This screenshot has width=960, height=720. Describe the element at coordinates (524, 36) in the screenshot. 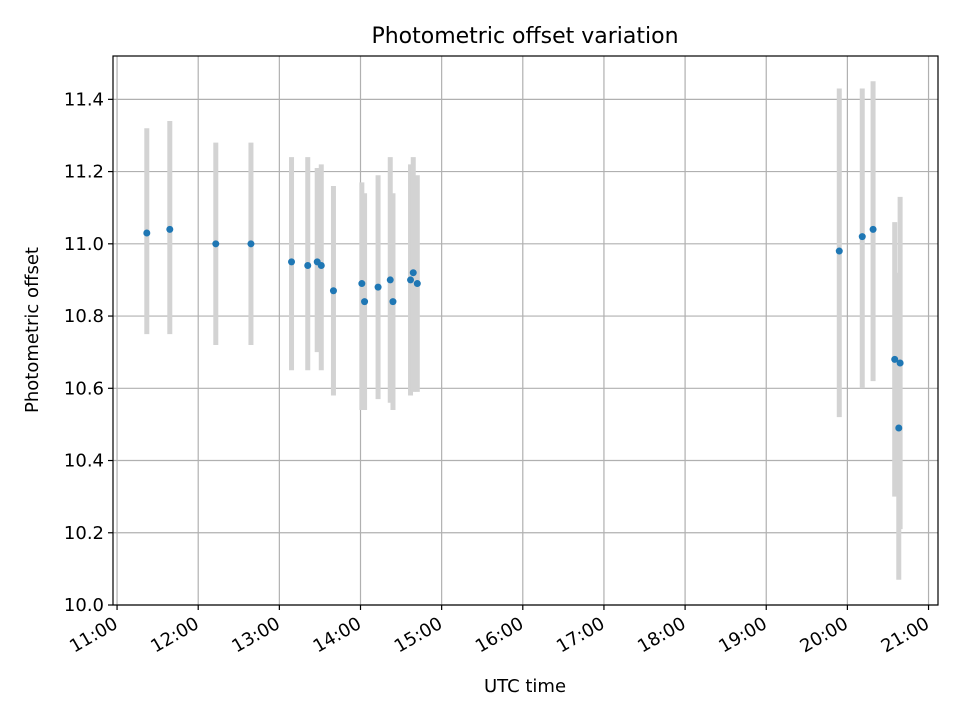

I see `chart-title: Photometric offset variation` at that location.